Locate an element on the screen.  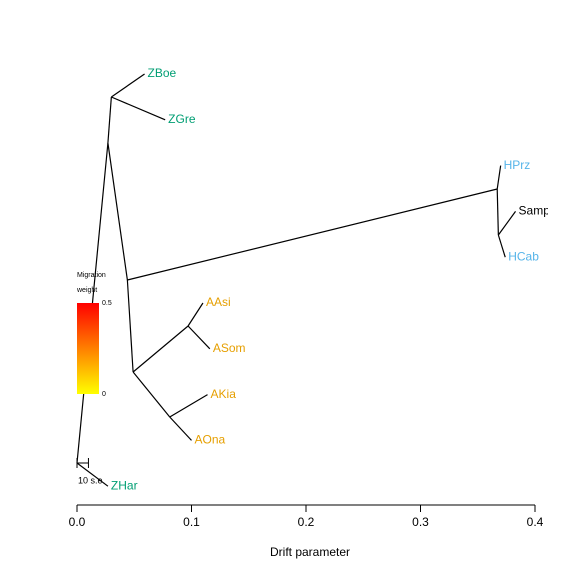
legend-tick-label: 0 is located at coordinates (104, 394).